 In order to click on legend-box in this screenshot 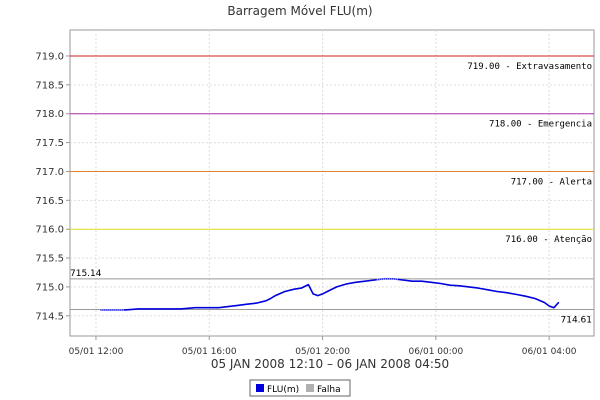, I will do `click(300, 388)`.